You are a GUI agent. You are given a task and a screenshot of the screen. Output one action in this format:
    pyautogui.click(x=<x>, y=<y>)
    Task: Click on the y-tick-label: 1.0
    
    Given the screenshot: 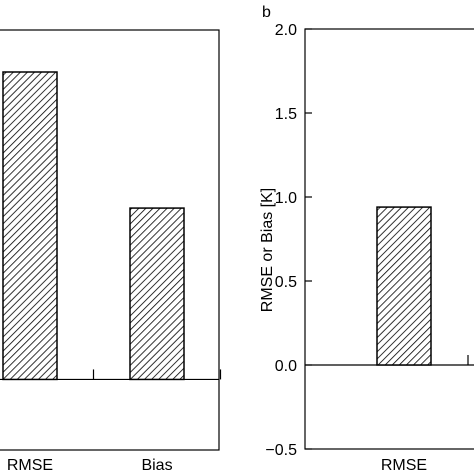 What is the action you would take?
    pyautogui.click(x=286, y=198)
    